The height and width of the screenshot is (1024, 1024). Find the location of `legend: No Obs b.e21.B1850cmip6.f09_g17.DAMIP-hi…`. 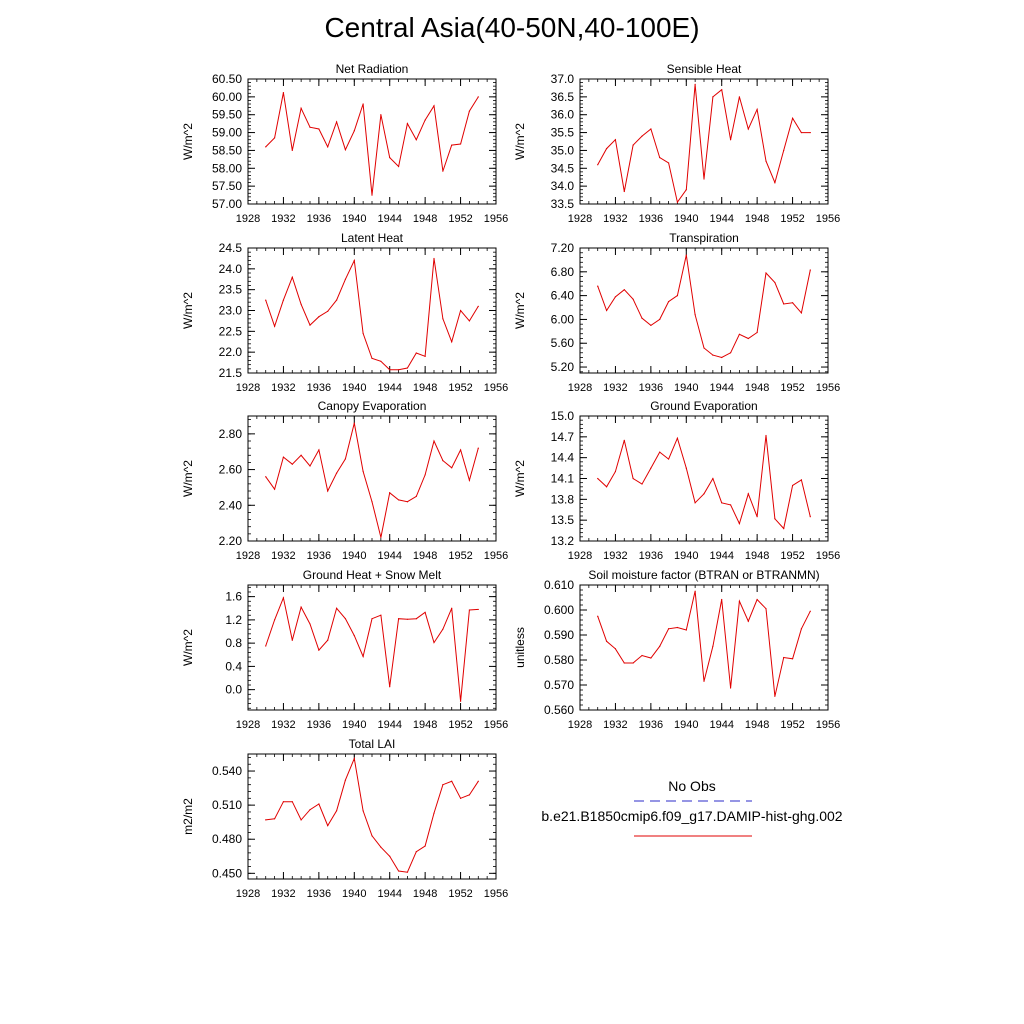

legend: No Obs b.e21.B1850cmip6.f09_g17.DAMIP-hi… is located at coordinates (692, 810).